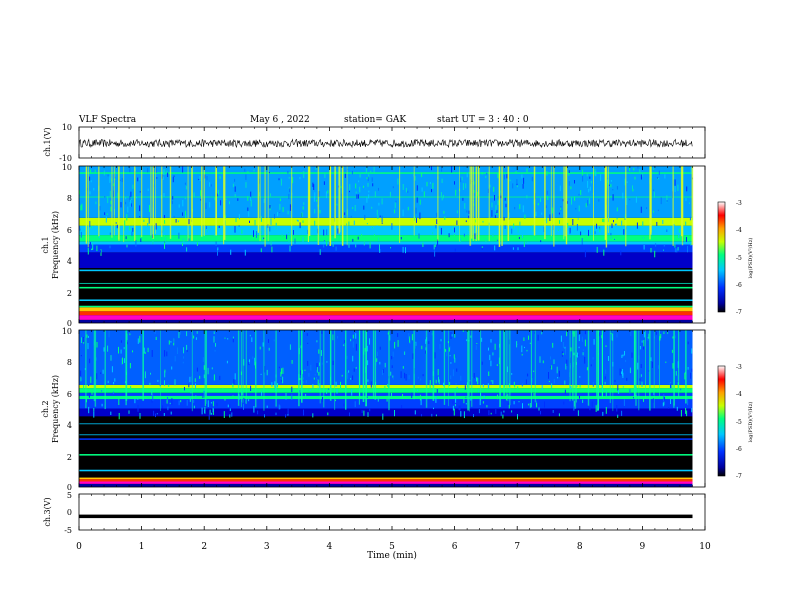 The width and height of the screenshot is (792, 612). What do you see at coordinates (739, 422) in the screenshot?
I see `ch2-cbar-tick-m5: -5` at bounding box center [739, 422].